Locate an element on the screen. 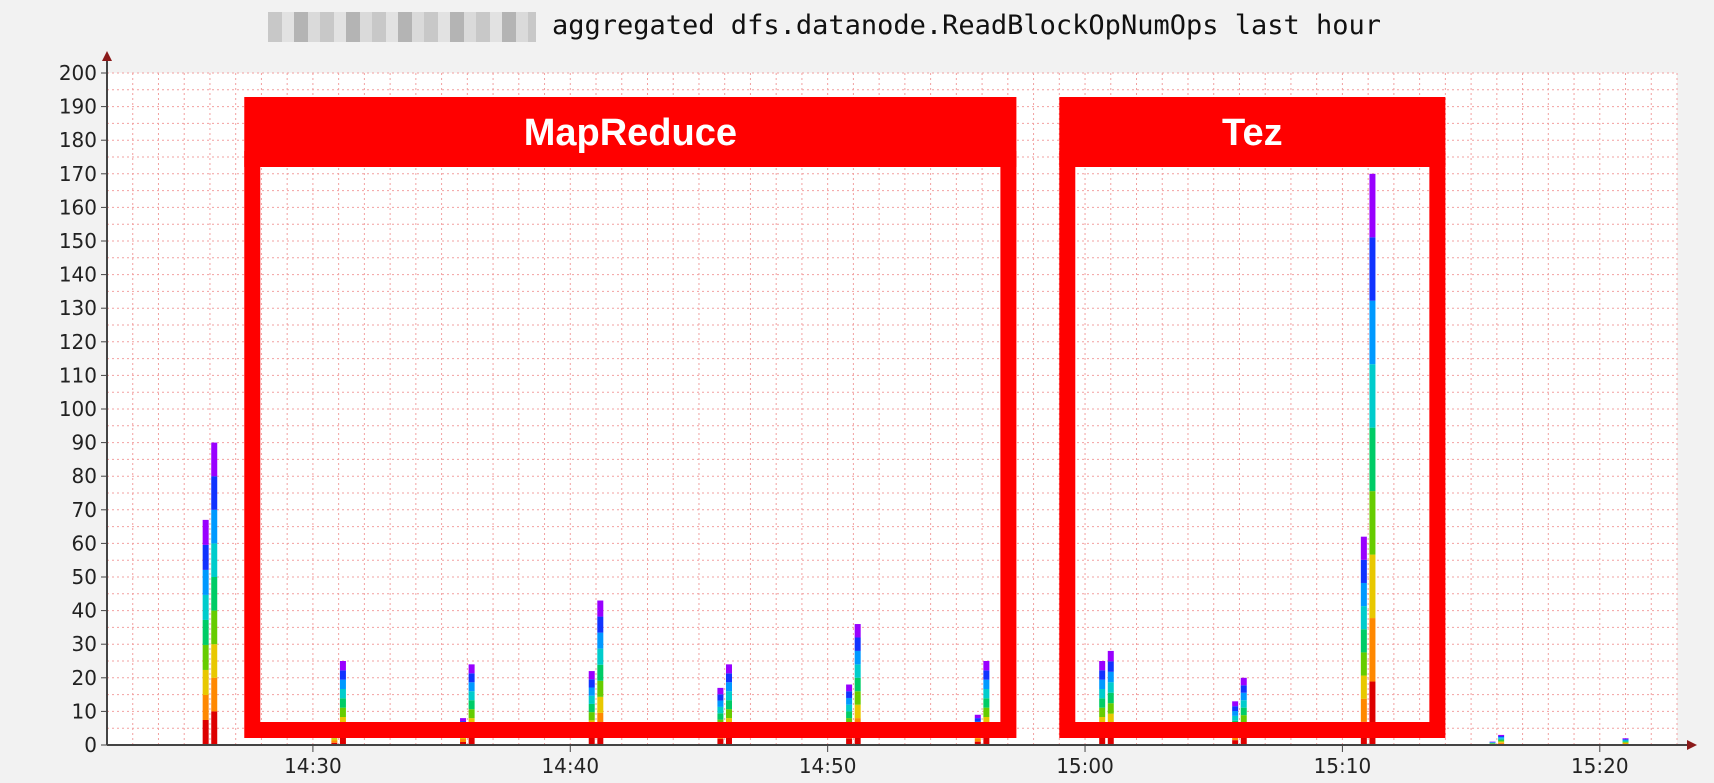 The width and height of the screenshot is (1714, 783). y-tick-label: 100 is located at coordinates (78, 409).